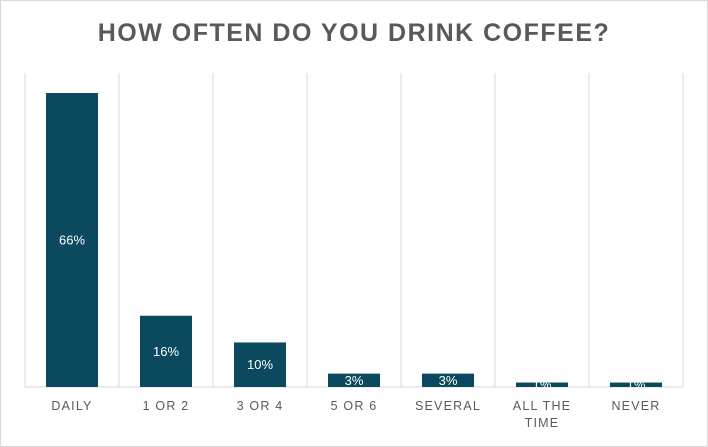 This screenshot has height=447, width=708. What do you see at coordinates (636, 406) in the screenshot?
I see `x-tick-label: NEVER` at bounding box center [636, 406].